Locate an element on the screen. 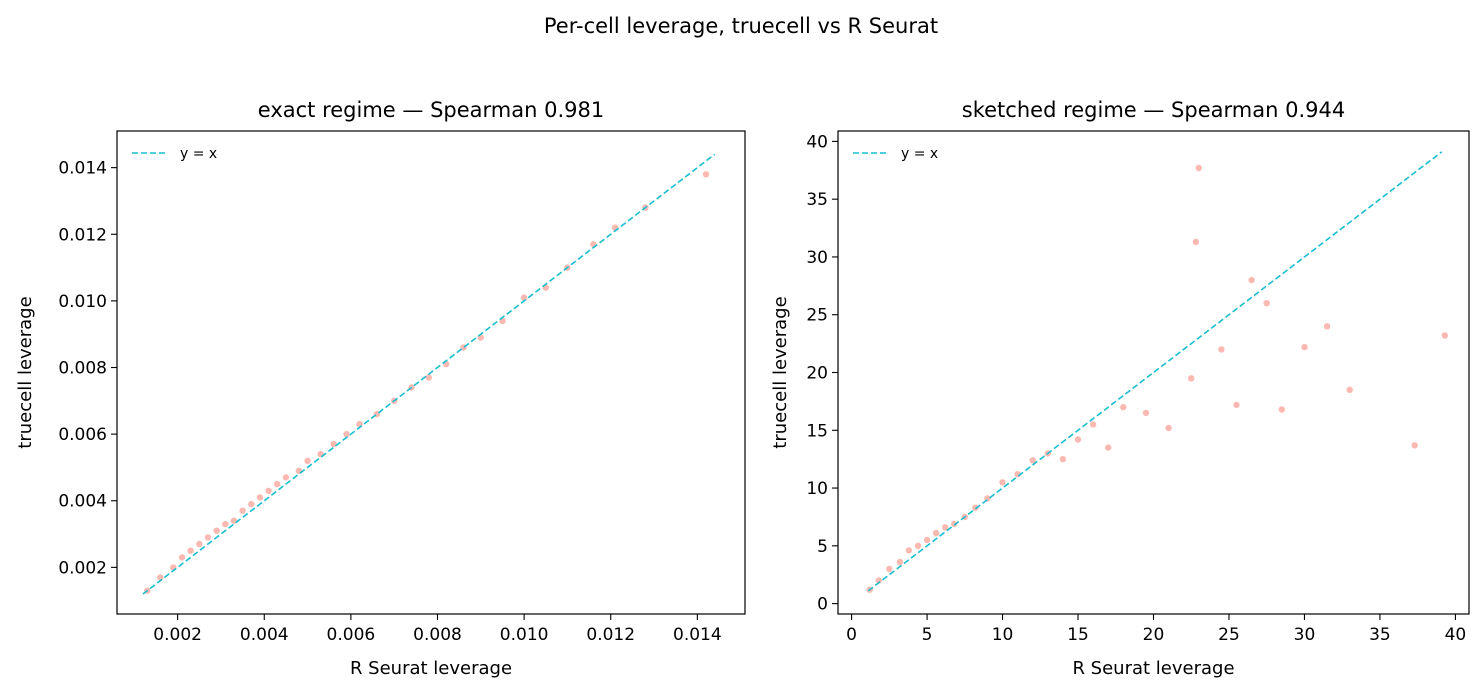 The image size is (1483, 699). x-tick-label: 15 is located at coordinates (1078, 635).